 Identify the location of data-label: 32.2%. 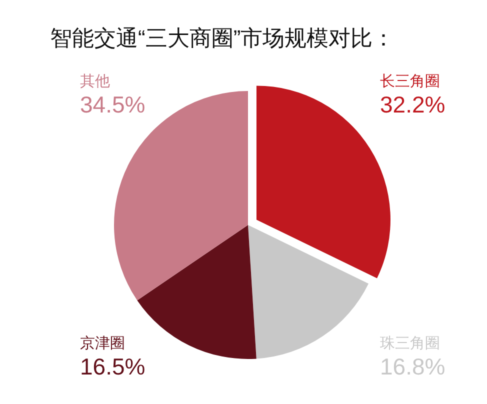
(413, 105).